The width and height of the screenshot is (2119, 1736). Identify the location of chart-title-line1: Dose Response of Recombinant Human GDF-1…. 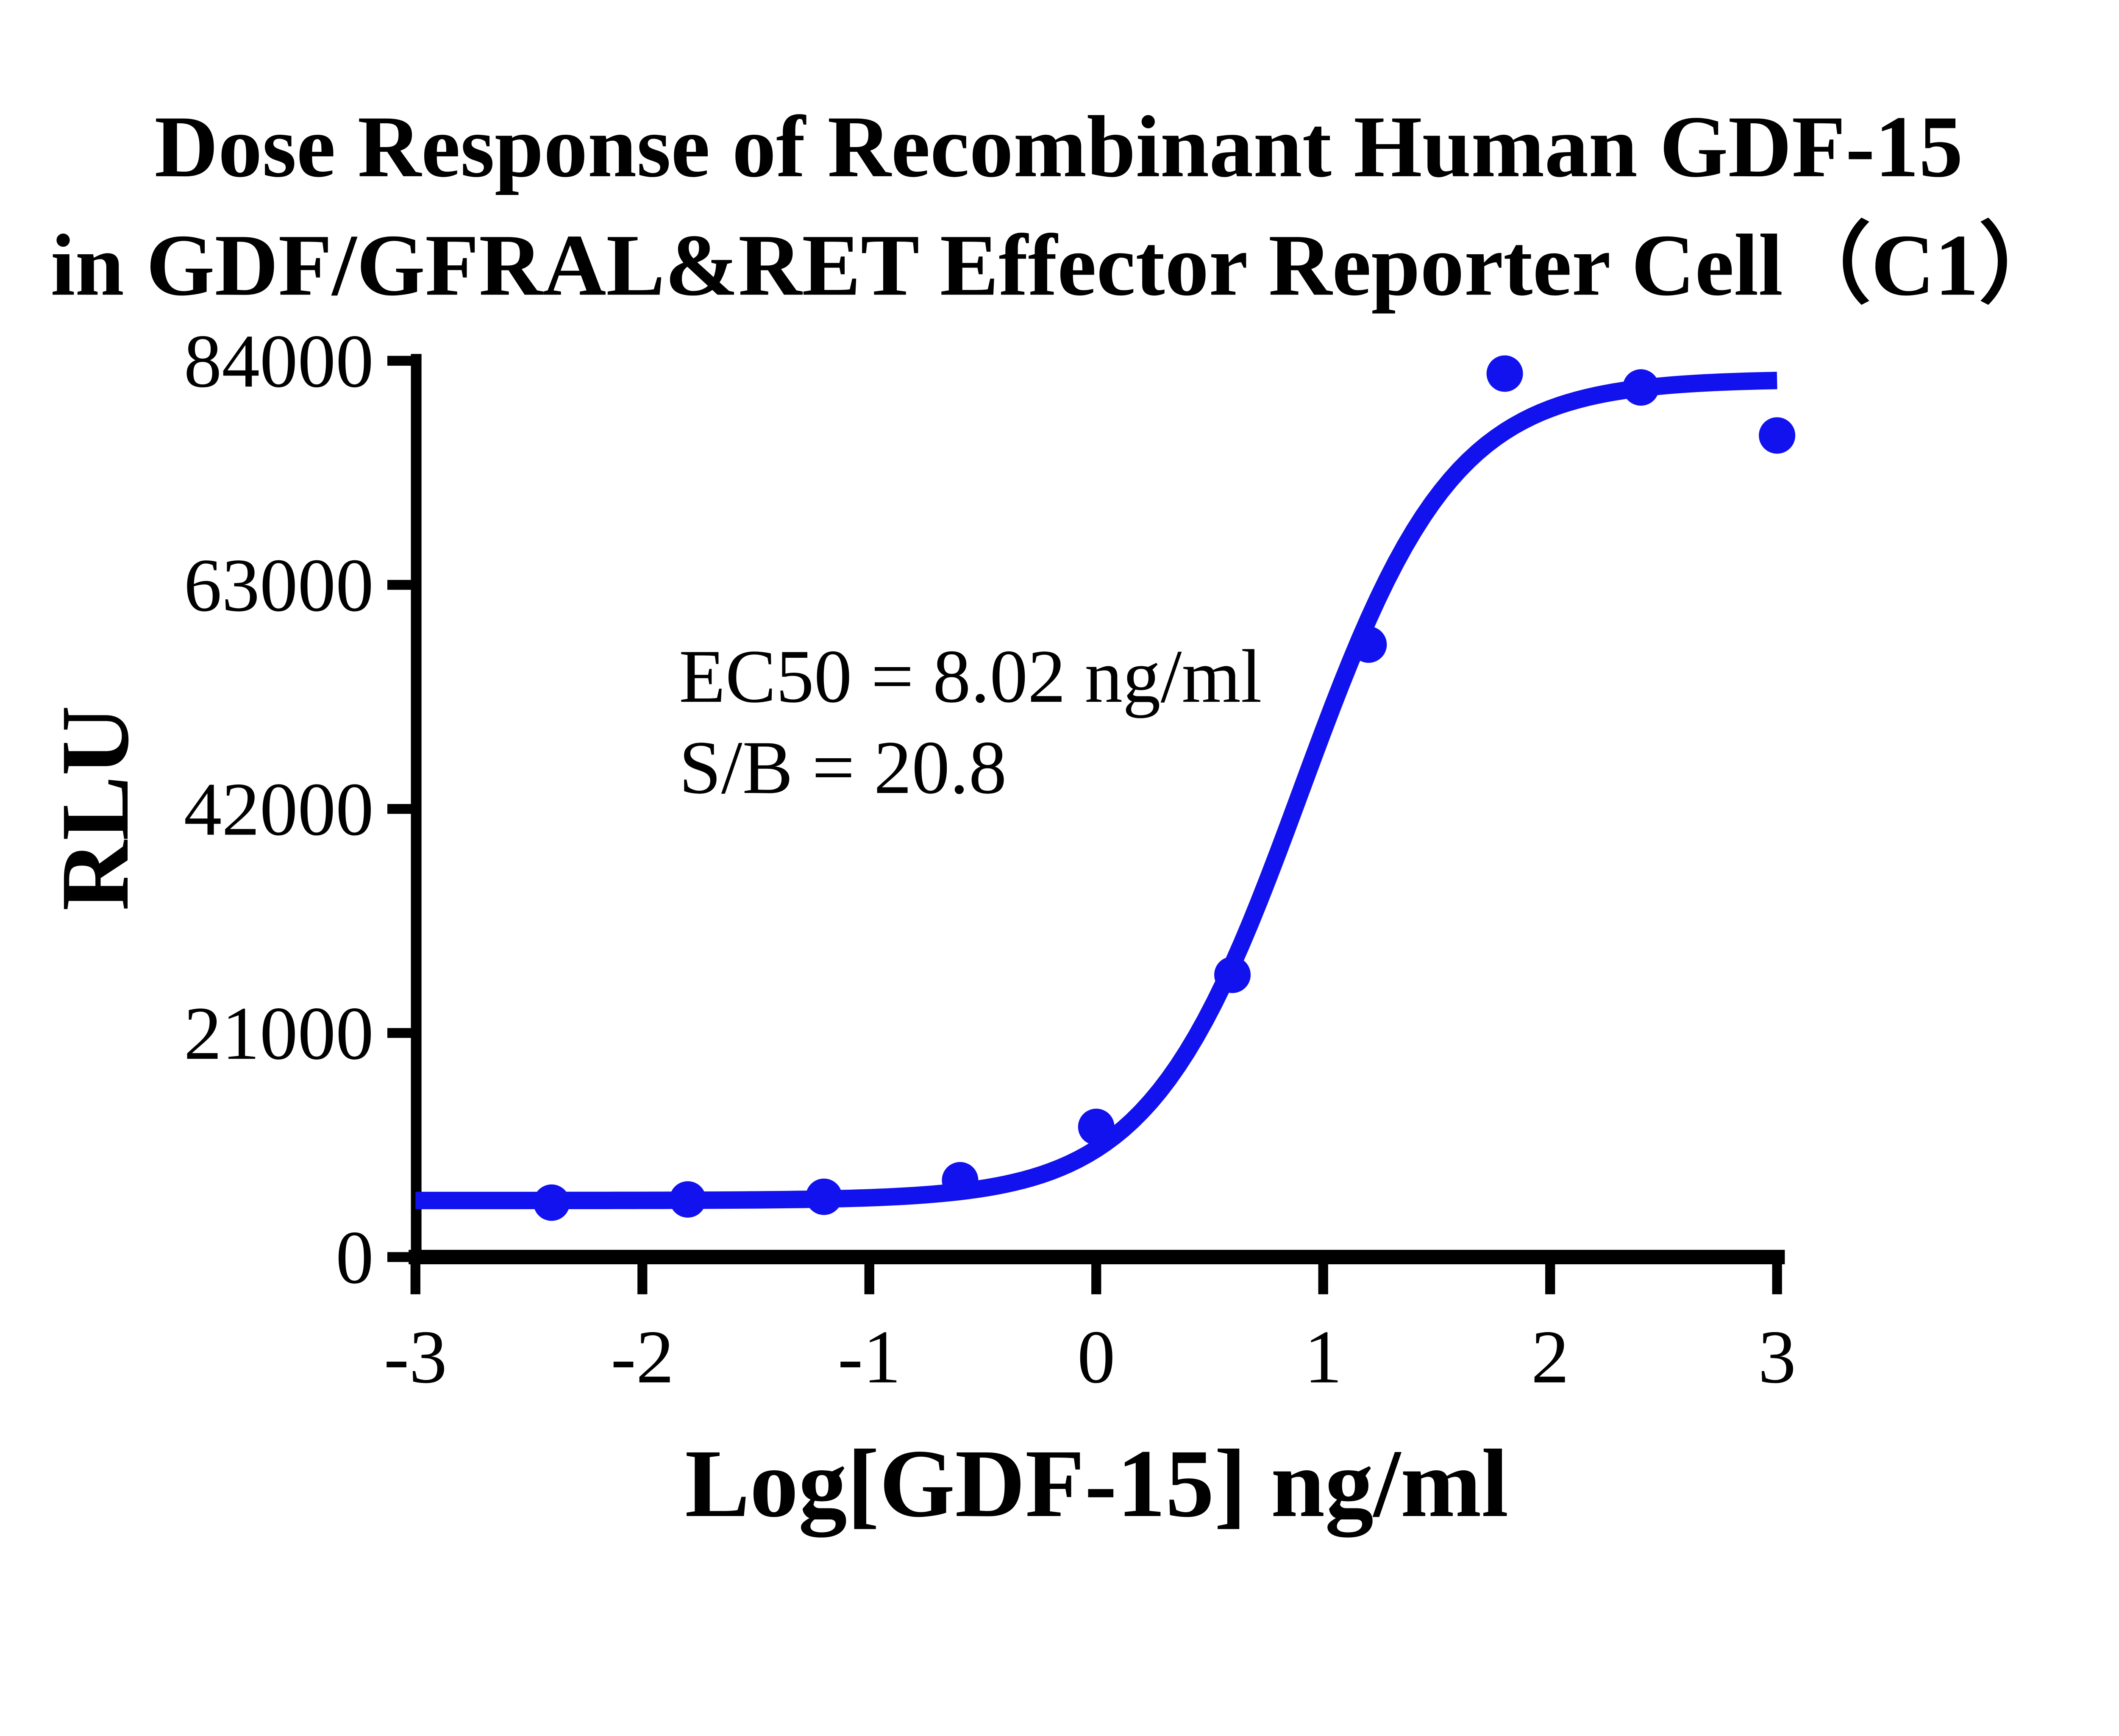
(1059, 146).